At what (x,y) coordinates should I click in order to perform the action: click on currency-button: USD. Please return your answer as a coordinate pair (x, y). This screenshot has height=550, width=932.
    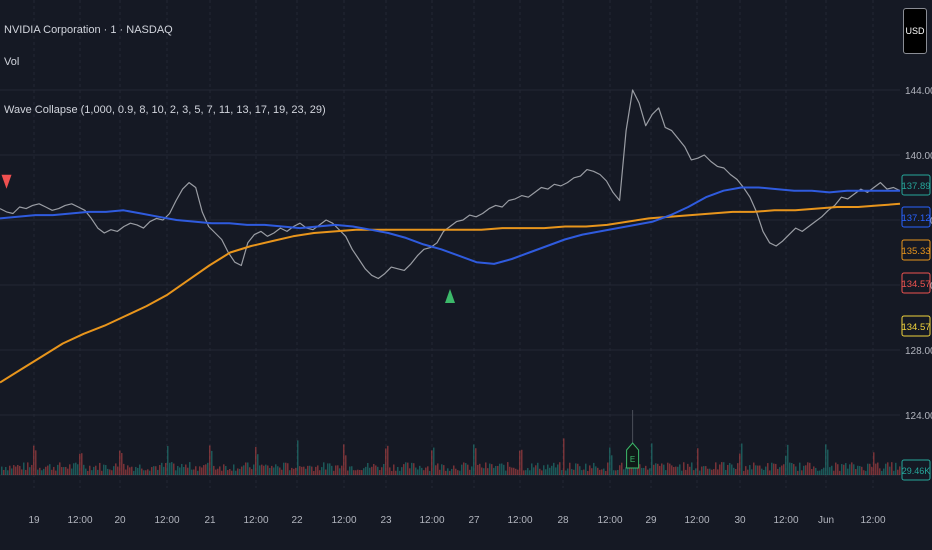
    Looking at the image, I should click on (915, 31).